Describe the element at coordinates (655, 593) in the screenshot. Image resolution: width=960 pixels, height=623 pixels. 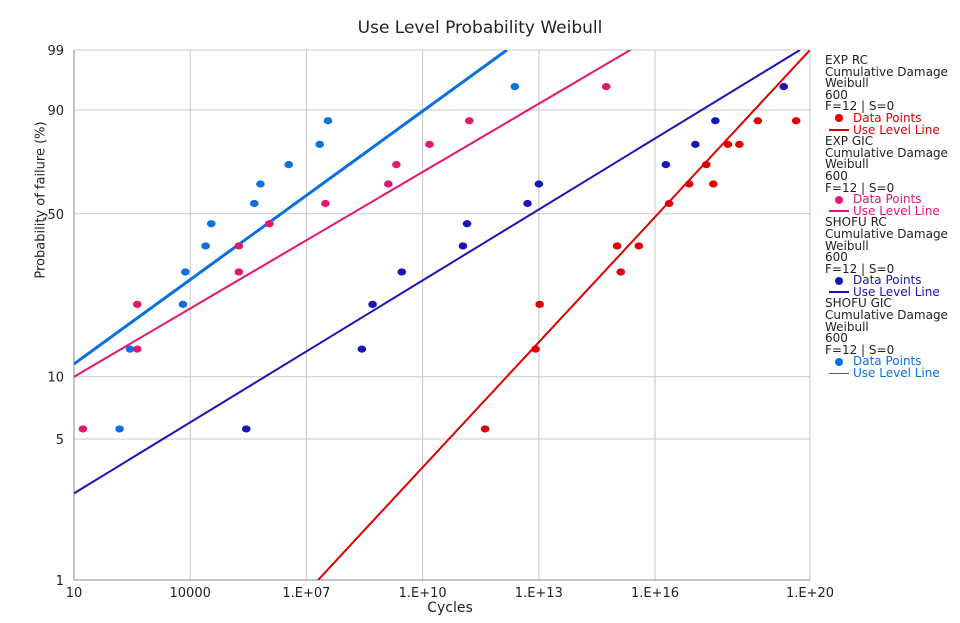
I see `x-tick-label: 1.E+16` at that location.